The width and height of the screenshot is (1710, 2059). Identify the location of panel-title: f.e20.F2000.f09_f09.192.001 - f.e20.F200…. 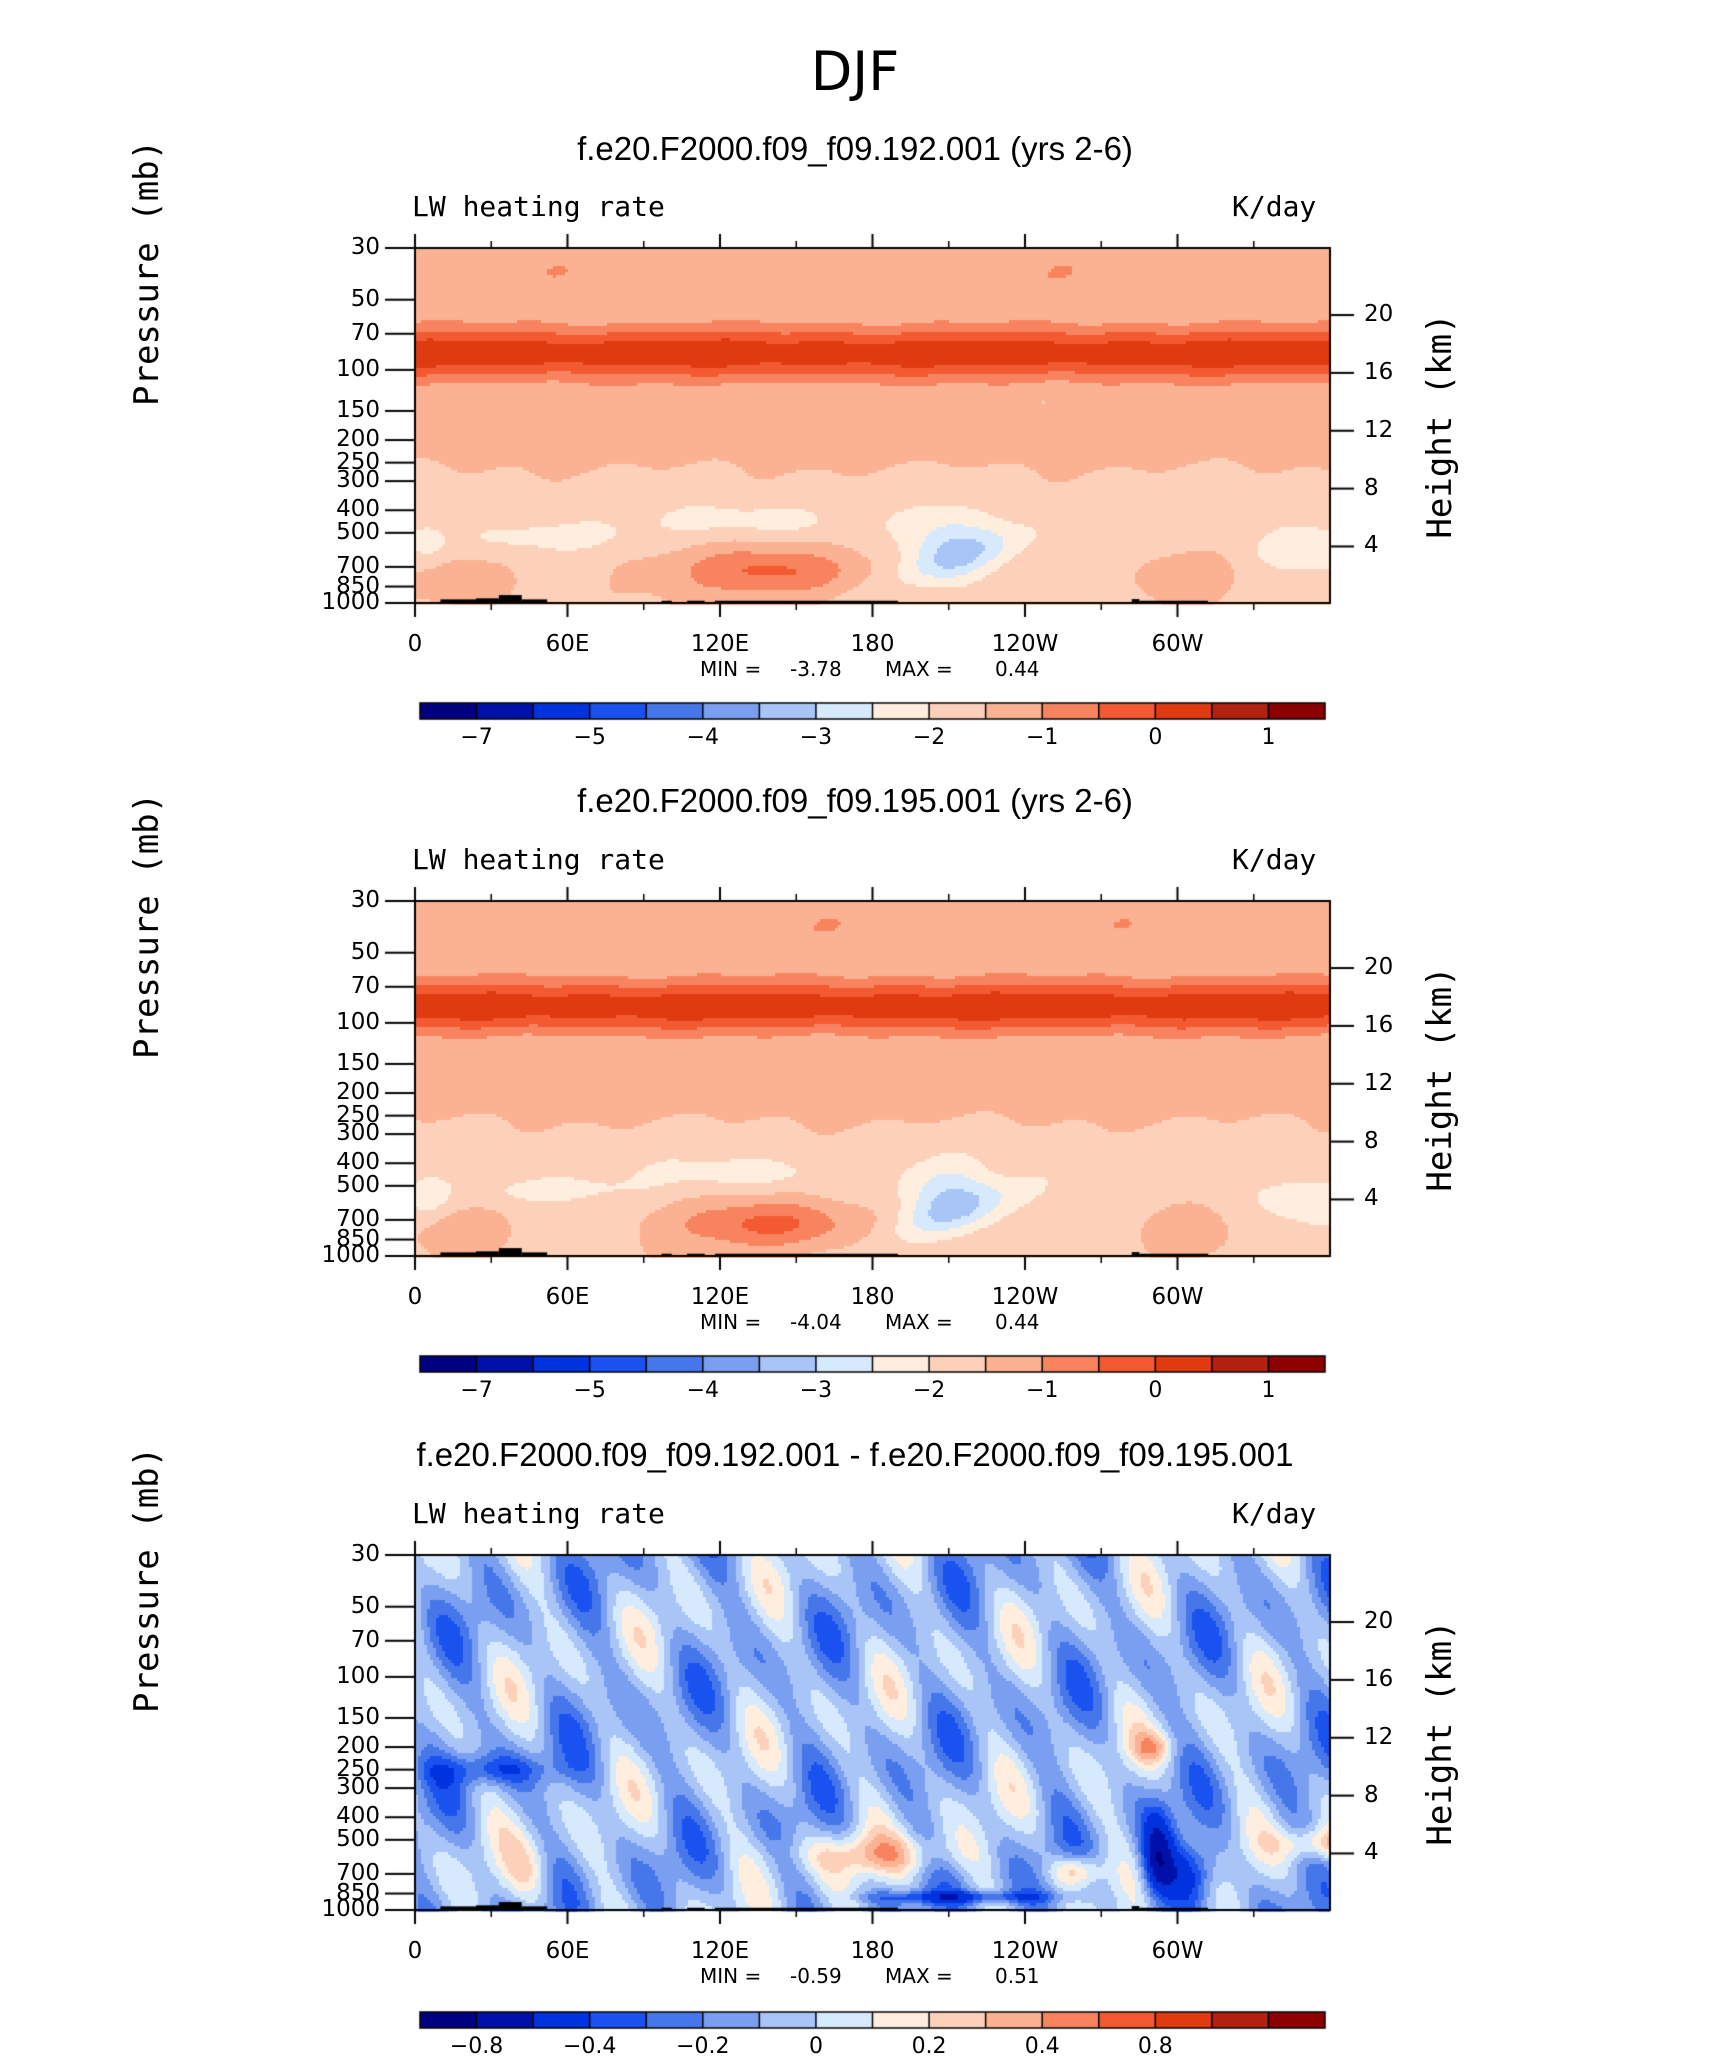
(855, 1454).